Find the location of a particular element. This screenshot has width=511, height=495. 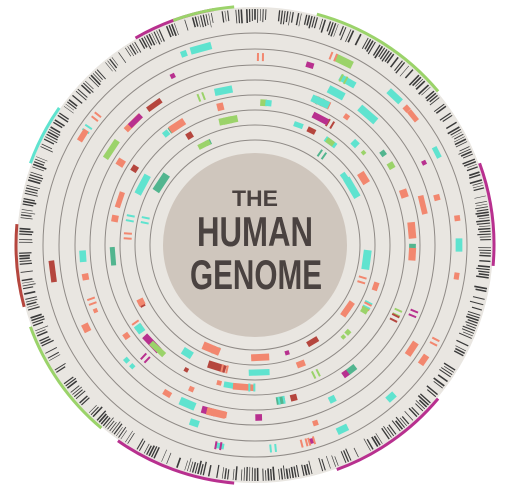

title-line-2: HUMAN is located at coordinates (255, 231).